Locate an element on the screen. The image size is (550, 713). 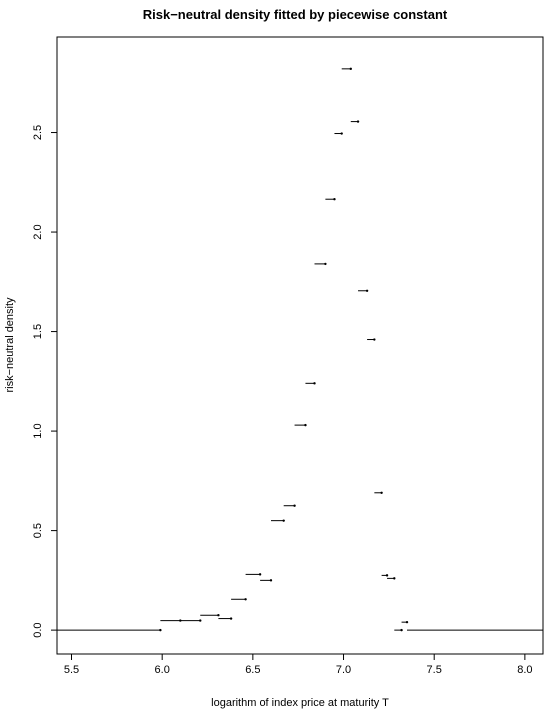
y-tick-label: 2.5 is located at coordinates (38, 132).